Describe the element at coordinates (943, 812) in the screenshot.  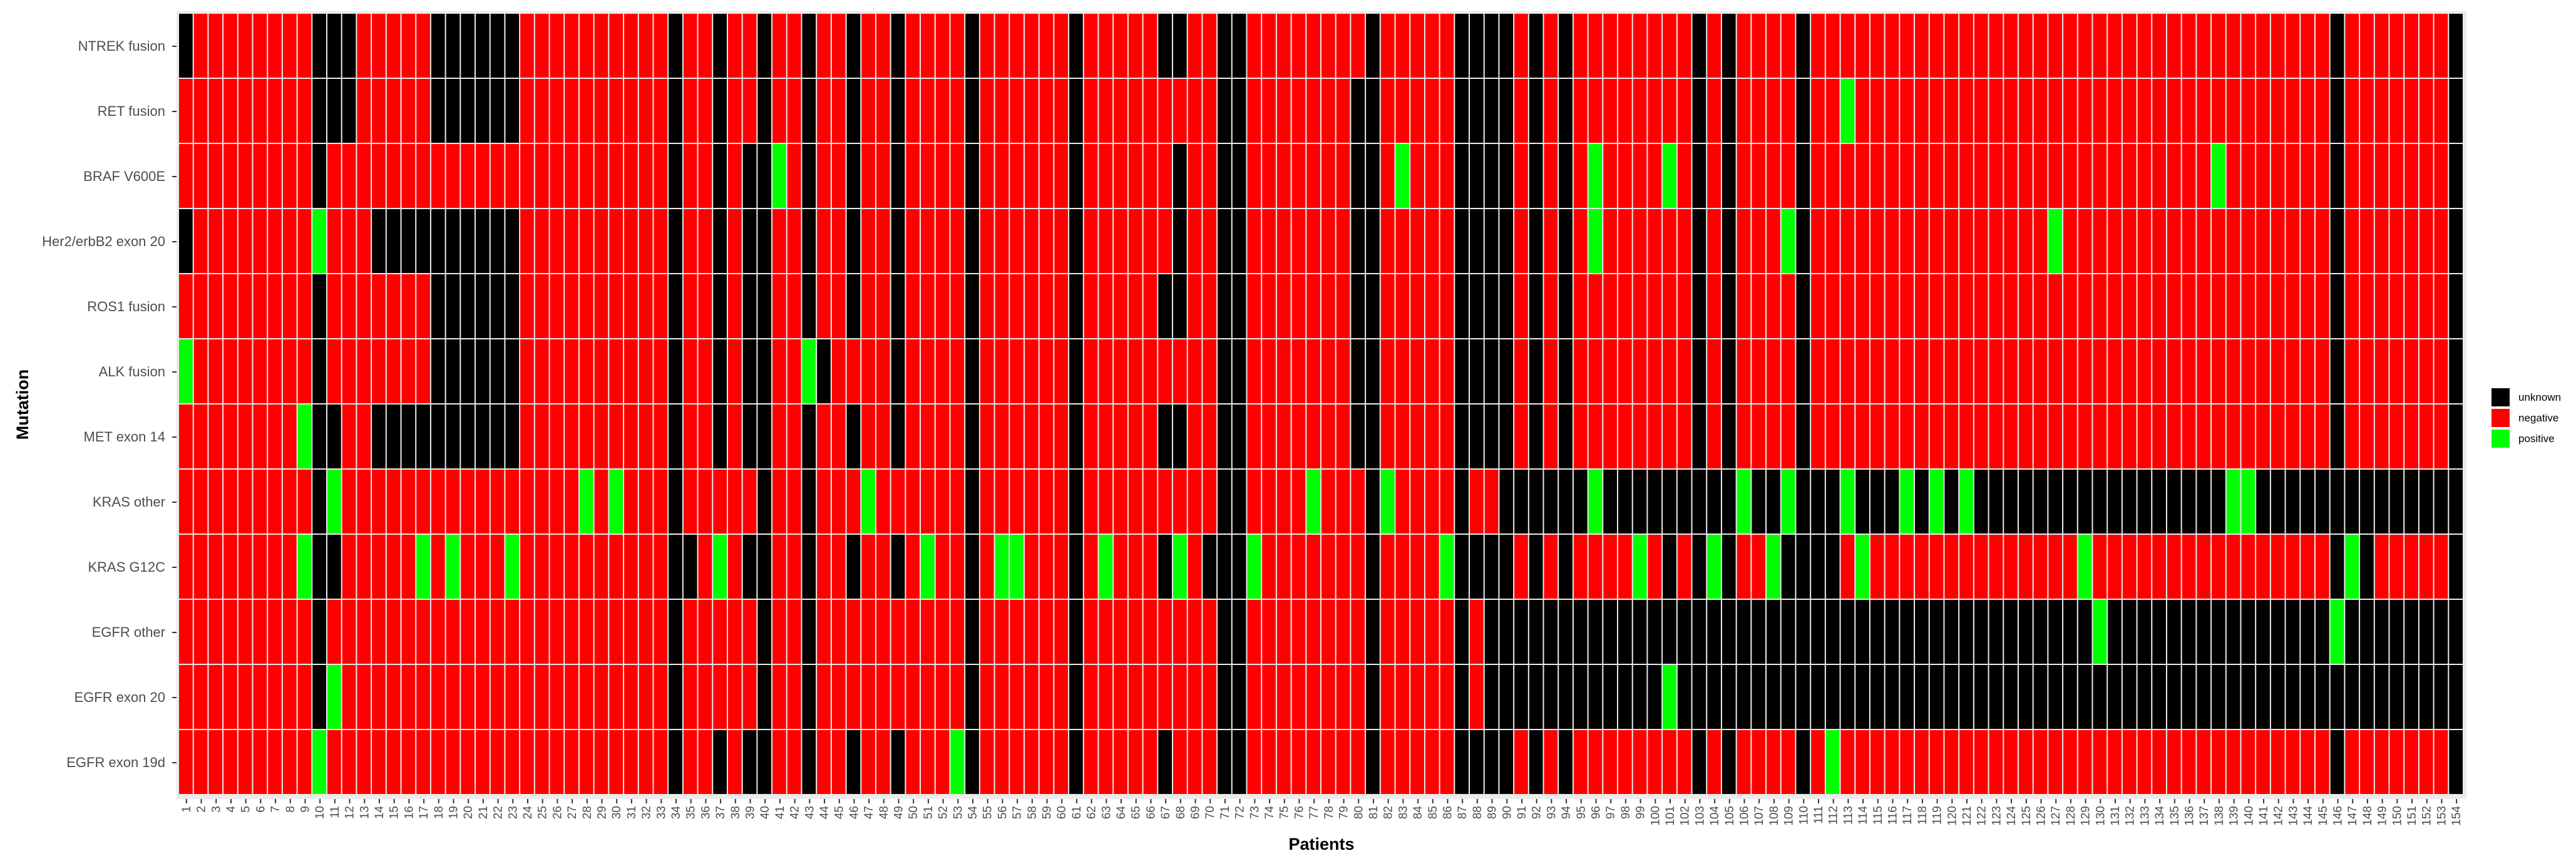
I see `x-tick-label: 52` at that location.